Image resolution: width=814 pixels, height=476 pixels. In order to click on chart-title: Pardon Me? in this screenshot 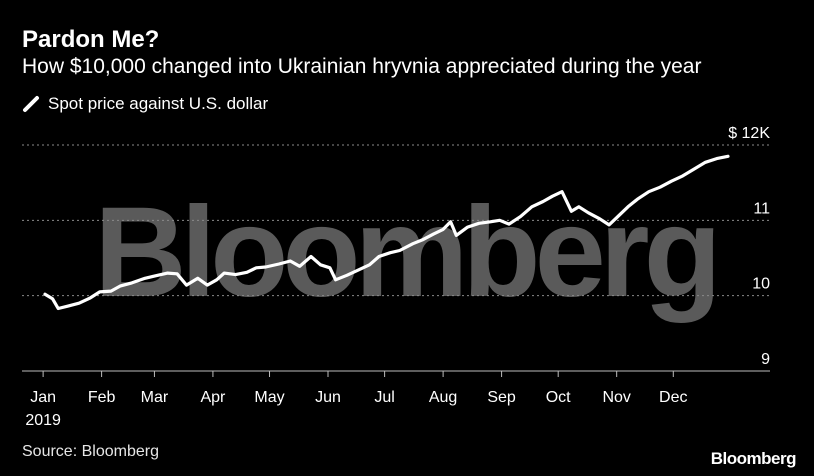, I will do `click(91, 39)`.